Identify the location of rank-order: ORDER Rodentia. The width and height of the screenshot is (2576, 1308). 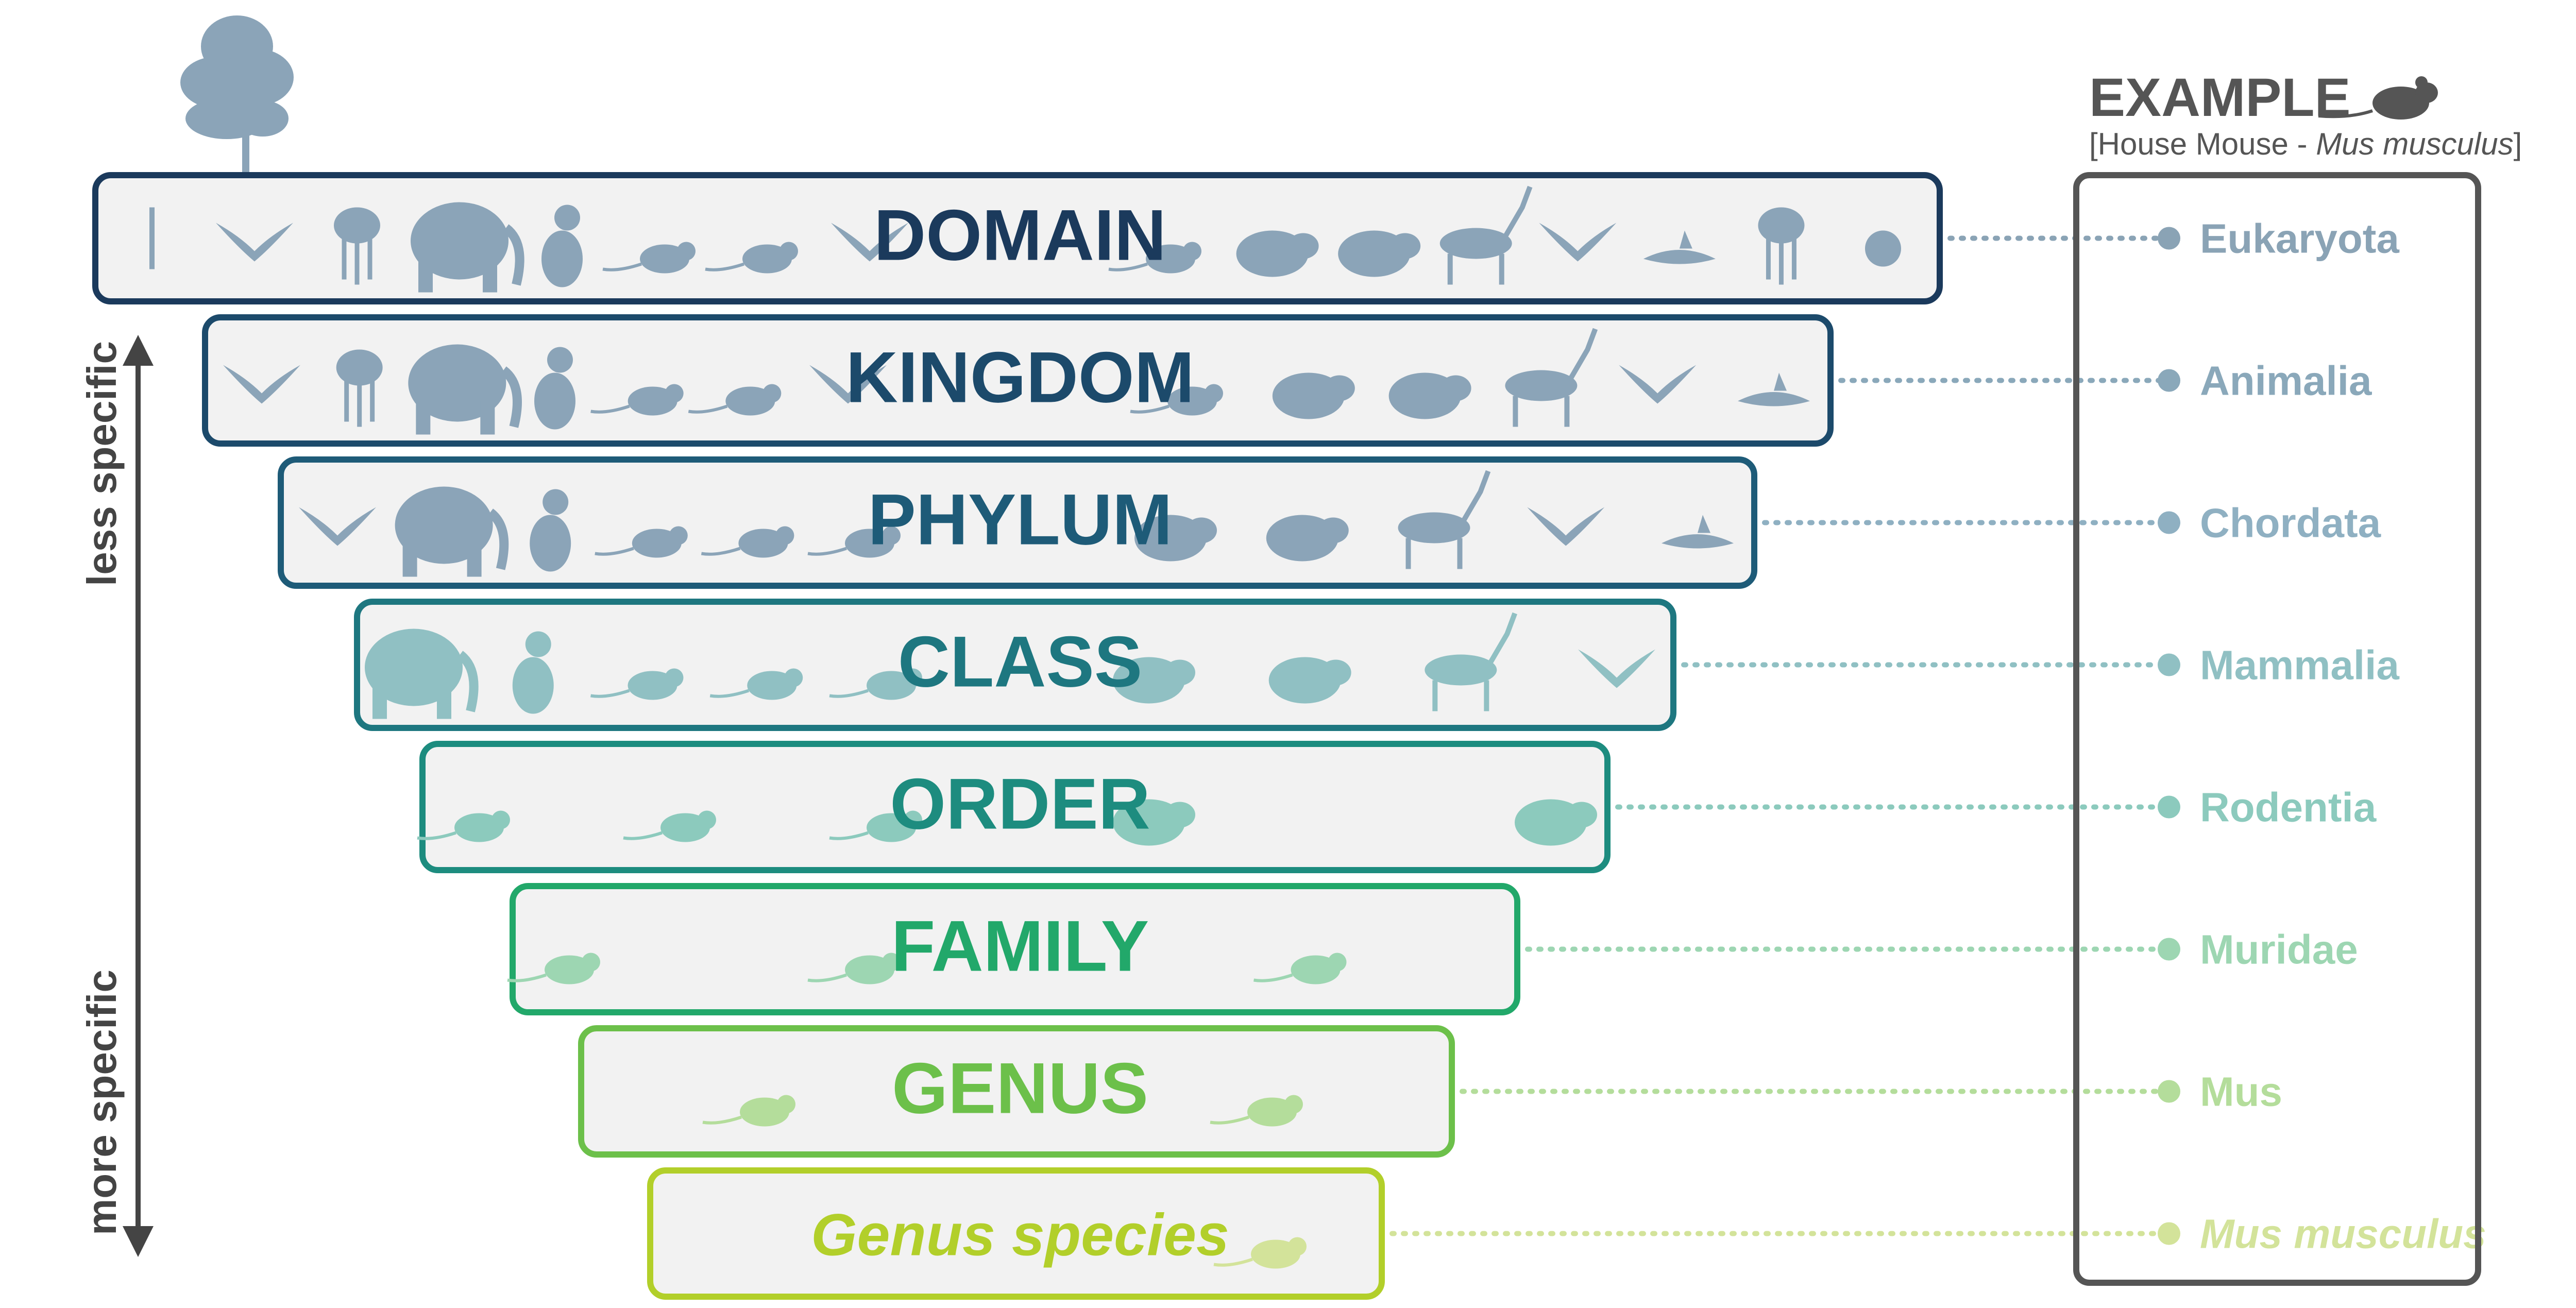
(1397, 807).